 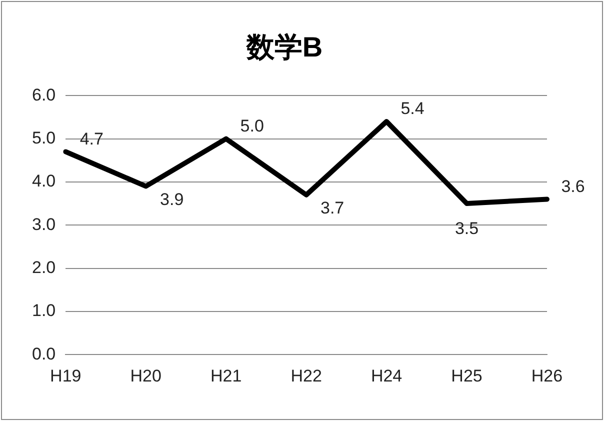 I want to click on y-tick-label: 5.0, so click(x=44, y=138).